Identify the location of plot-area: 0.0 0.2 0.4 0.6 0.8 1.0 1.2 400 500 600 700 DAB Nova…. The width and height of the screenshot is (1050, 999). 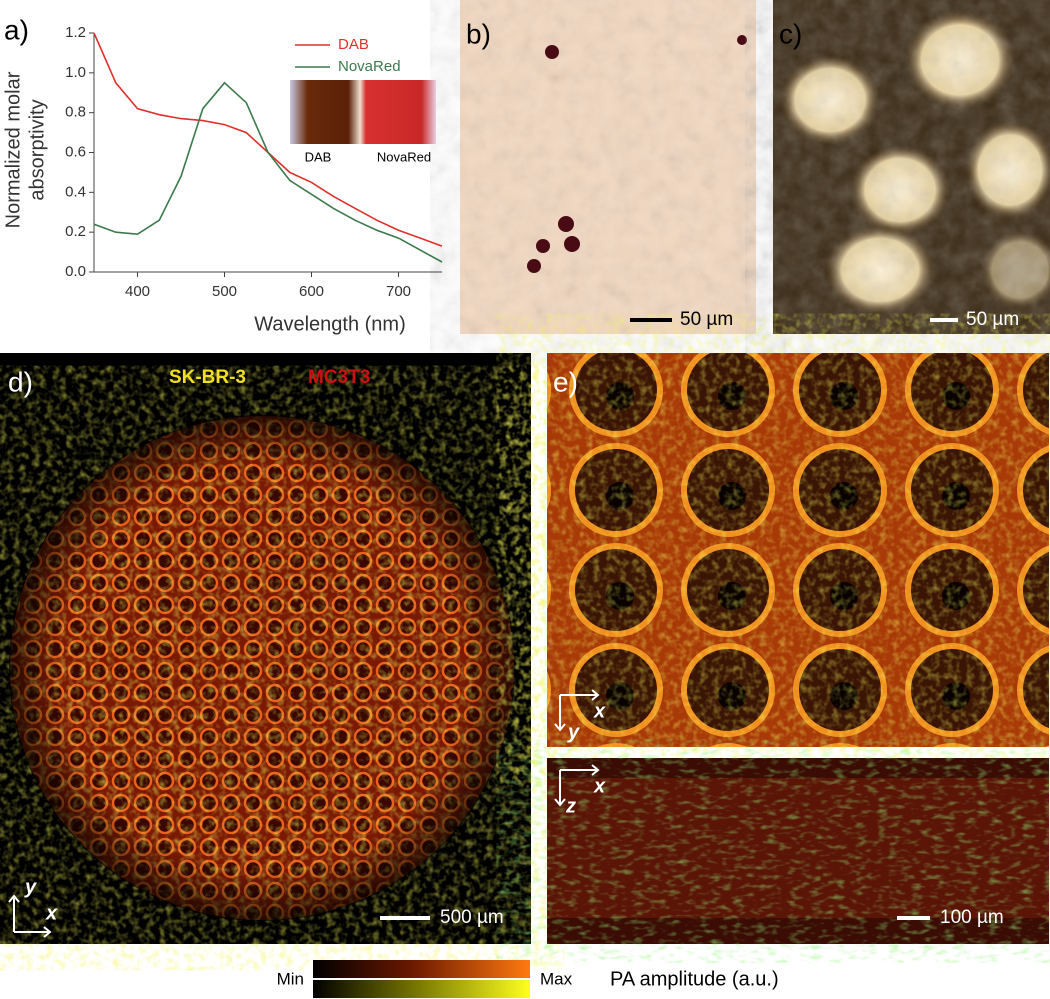
(254, 162).